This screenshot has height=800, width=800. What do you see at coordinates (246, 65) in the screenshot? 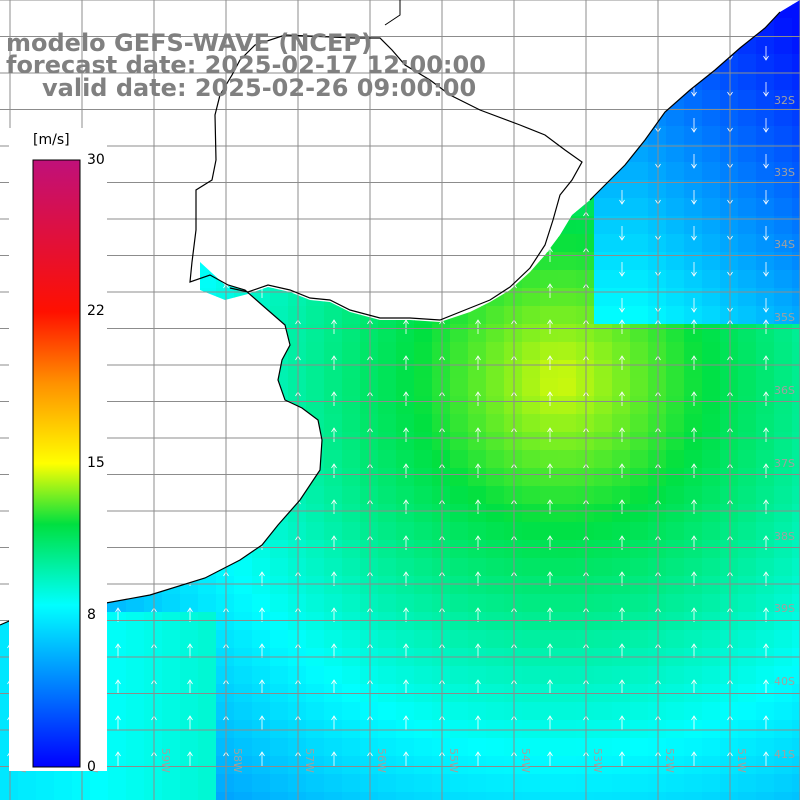
I see `forecast-date: forecast date: 2025-02-17 12:00:00` at bounding box center [246, 65].